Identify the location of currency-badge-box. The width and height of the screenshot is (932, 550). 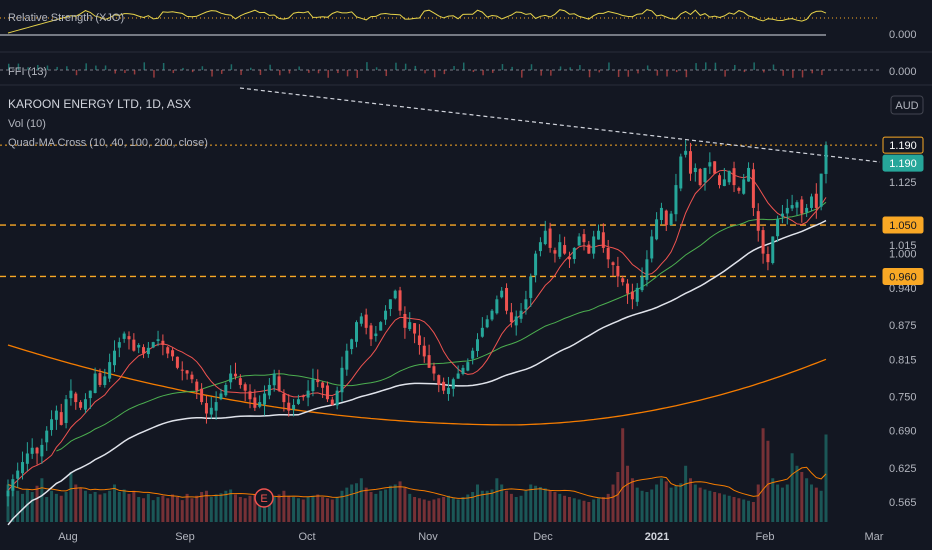
(907, 105).